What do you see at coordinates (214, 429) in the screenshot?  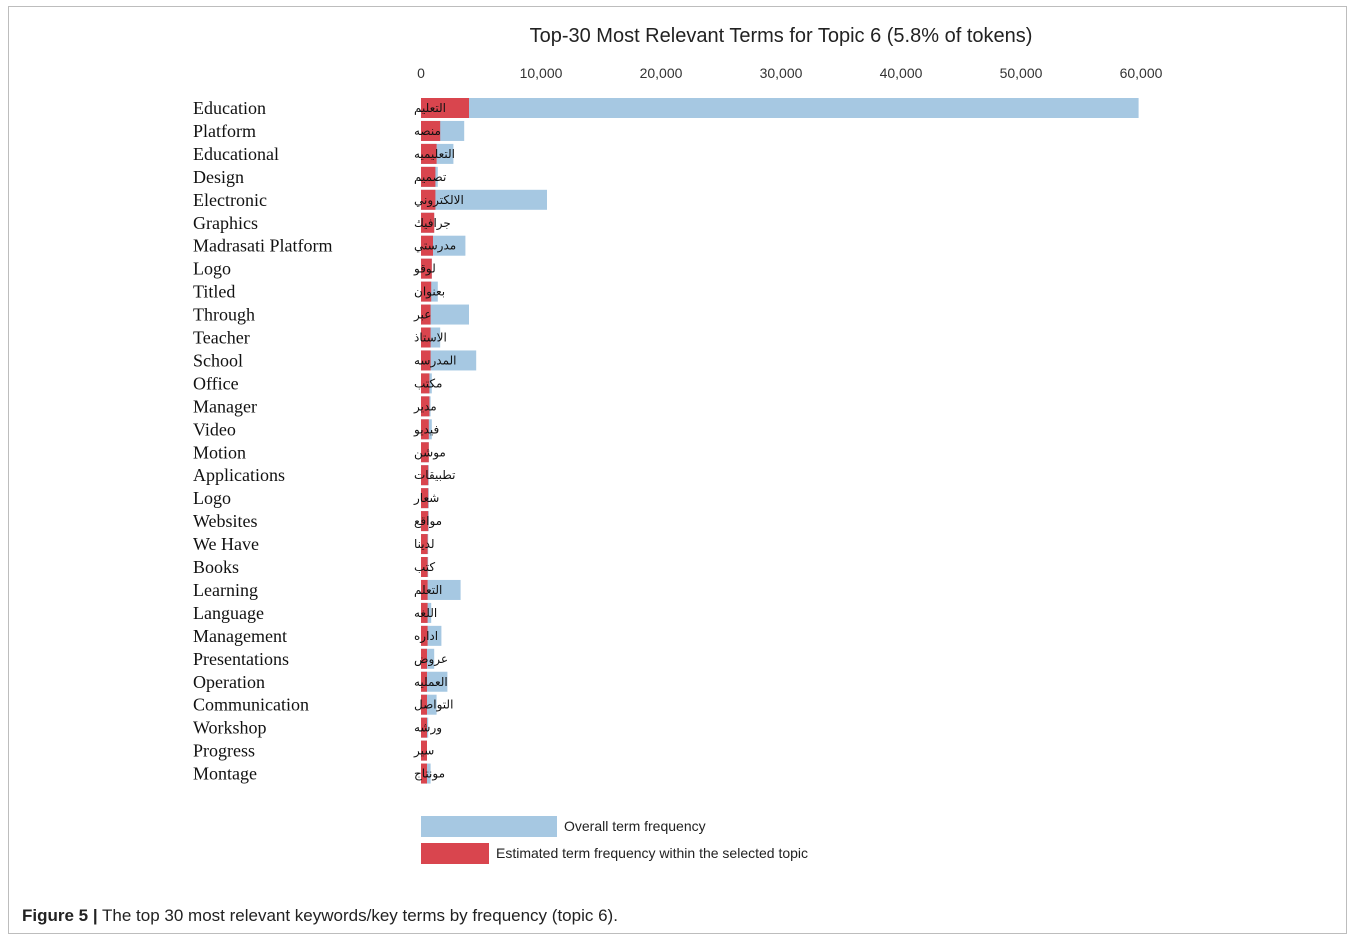 I see `english-term-label: Video` at bounding box center [214, 429].